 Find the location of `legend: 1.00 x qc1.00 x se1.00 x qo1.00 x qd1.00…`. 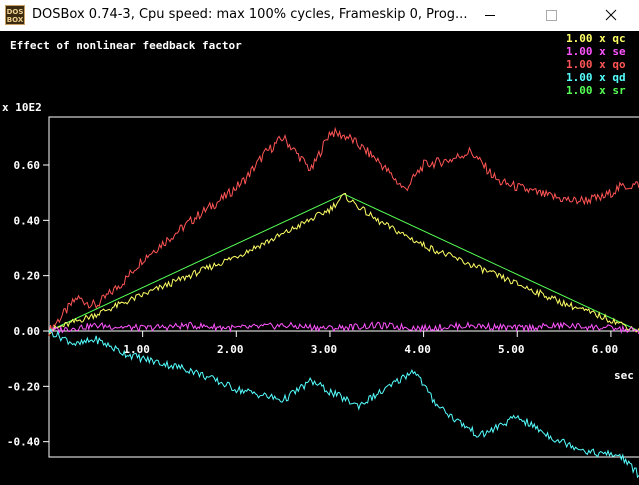

legend: 1.00 x qc1.00 x se1.00 x qo1.00 x qd1.00… is located at coordinates (596, 64).